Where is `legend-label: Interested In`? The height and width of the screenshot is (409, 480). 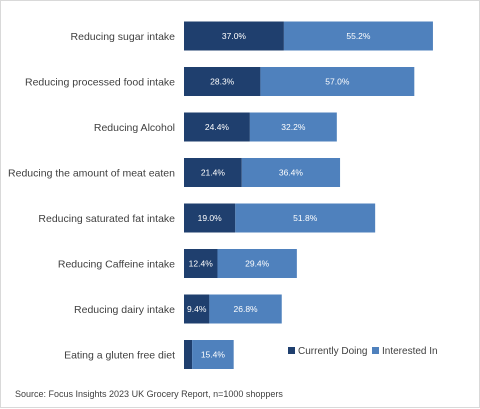 legend-label: Interested In is located at coordinates (410, 351).